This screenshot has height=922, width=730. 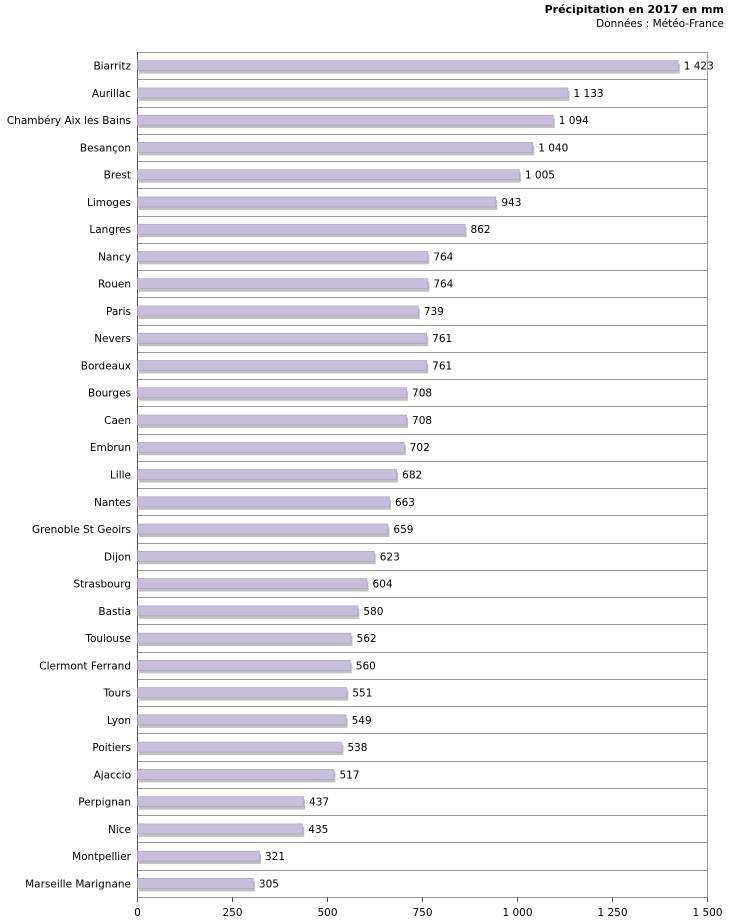 What do you see at coordinates (517, 913) in the screenshot?
I see `x-tick-label: 1 000` at bounding box center [517, 913].